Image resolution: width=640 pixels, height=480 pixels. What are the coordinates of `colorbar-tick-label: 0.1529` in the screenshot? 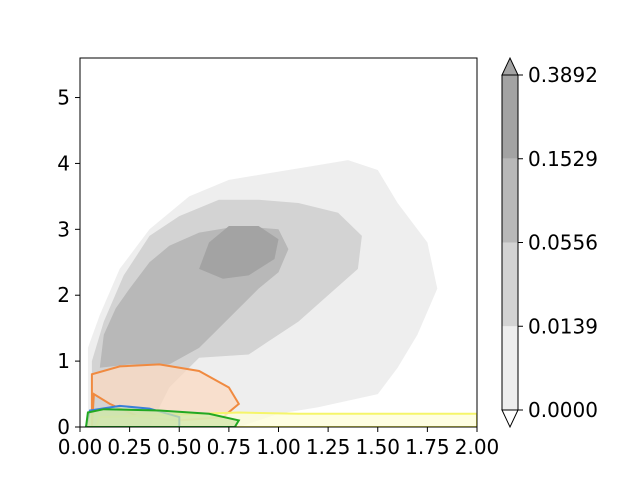 It's located at (563, 159).